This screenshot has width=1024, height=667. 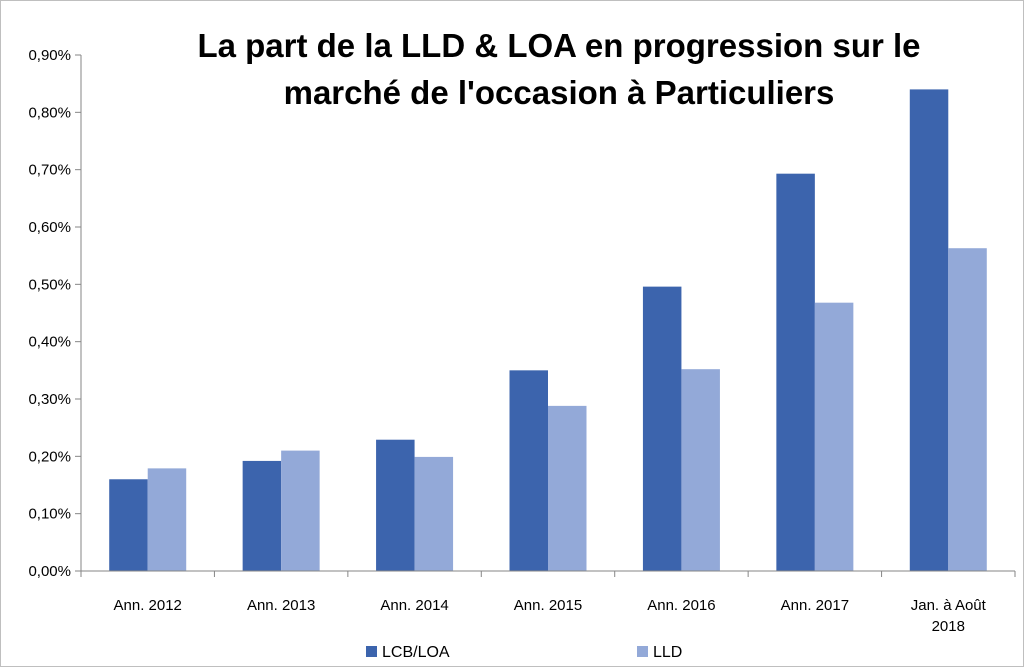 I want to click on x-tick-label: Ann. 2016, so click(x=681, y=605).